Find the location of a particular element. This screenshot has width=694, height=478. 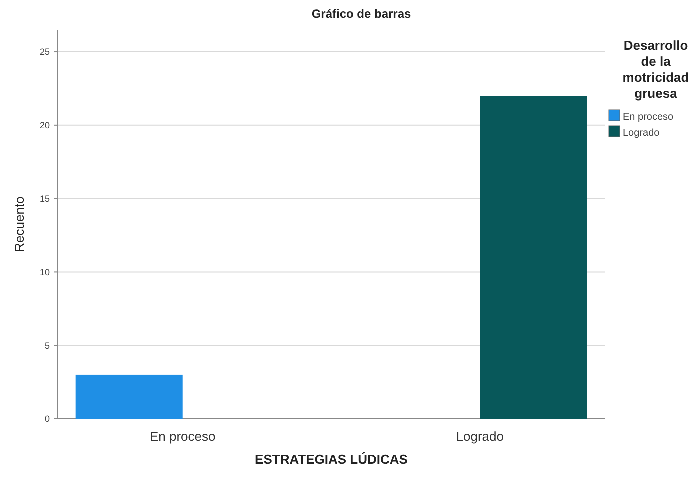

y-tick-label: 20 is located at coordinates (45, 125).